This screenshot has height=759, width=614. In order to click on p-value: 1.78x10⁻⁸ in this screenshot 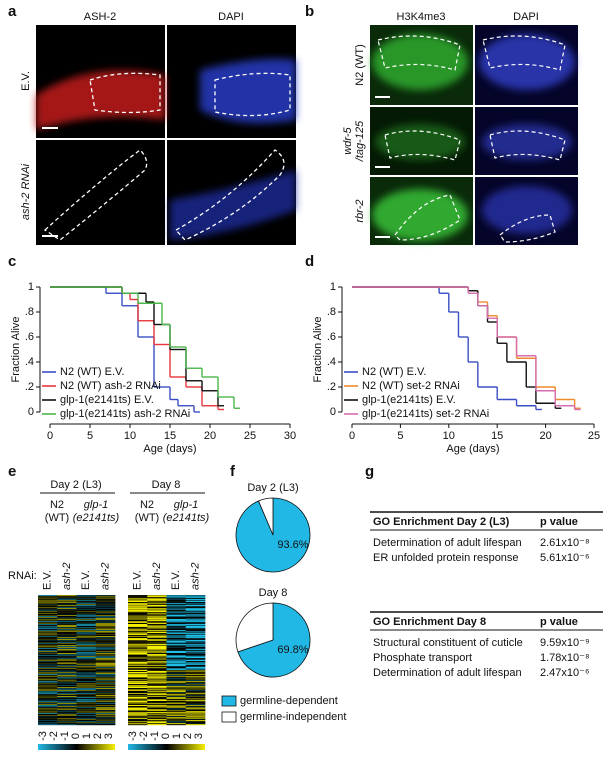, I will do `click(565, 658)`.